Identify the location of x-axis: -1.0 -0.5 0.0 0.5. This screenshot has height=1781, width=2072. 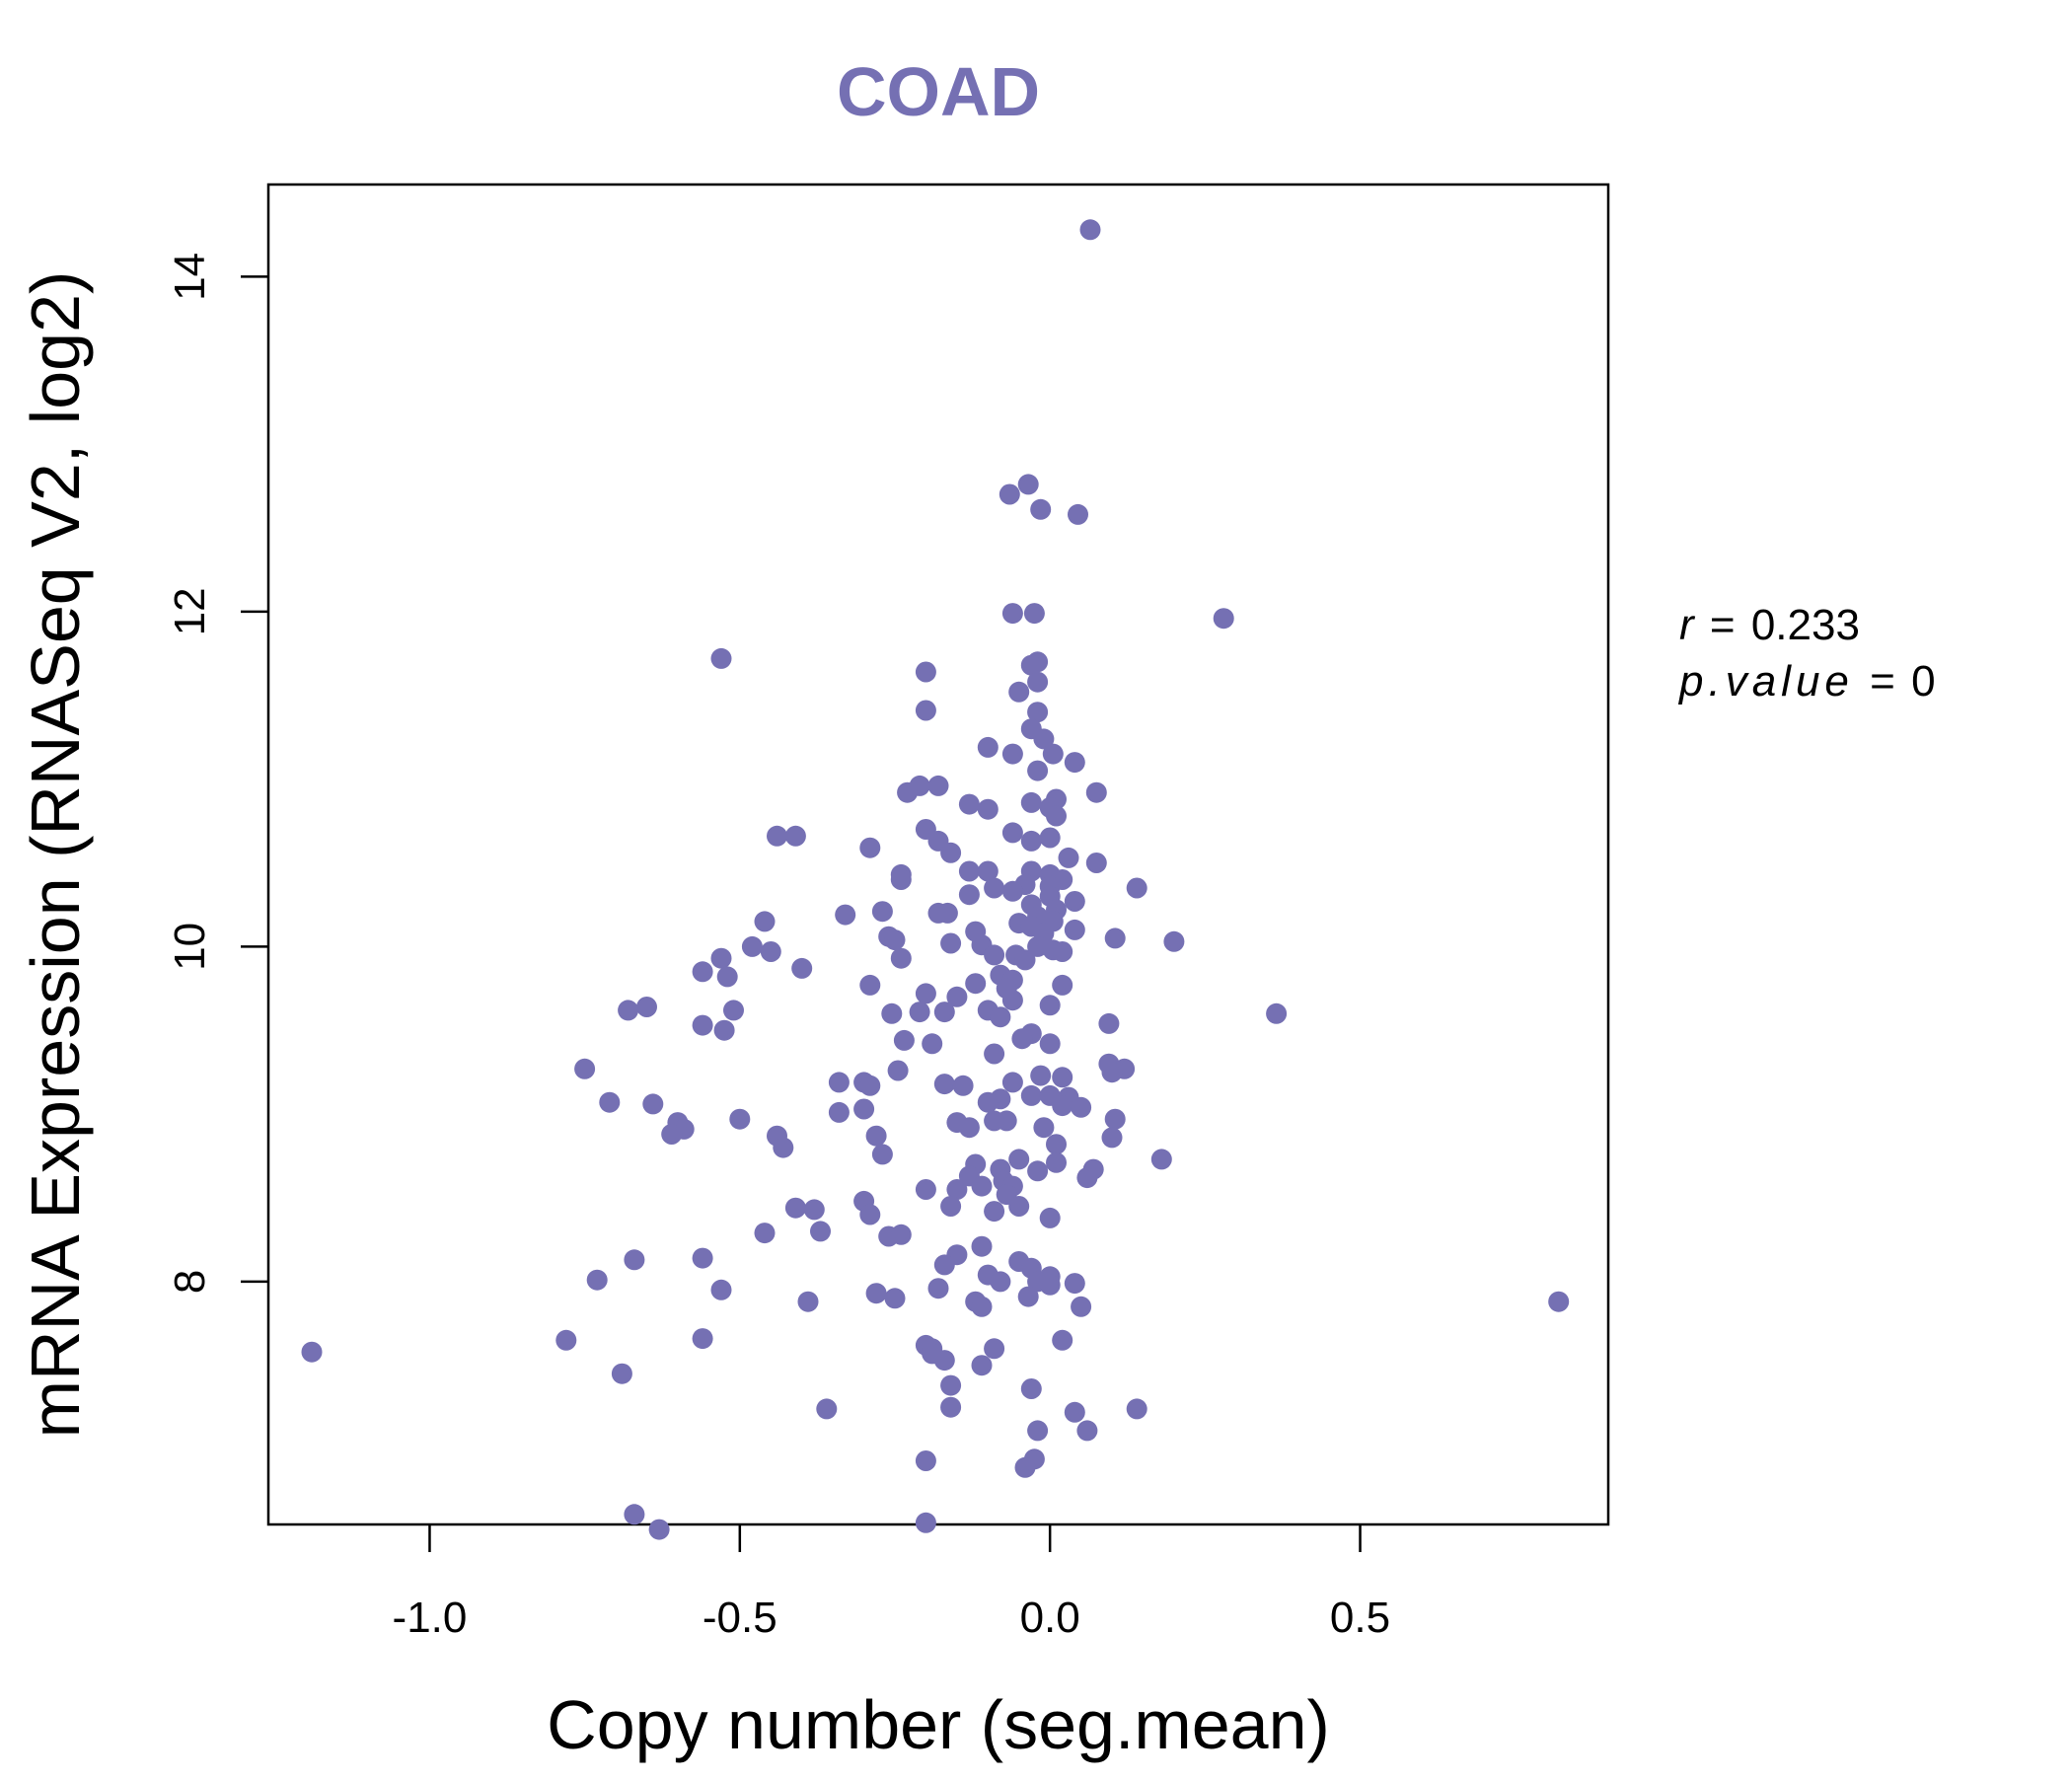
(892, 1583).